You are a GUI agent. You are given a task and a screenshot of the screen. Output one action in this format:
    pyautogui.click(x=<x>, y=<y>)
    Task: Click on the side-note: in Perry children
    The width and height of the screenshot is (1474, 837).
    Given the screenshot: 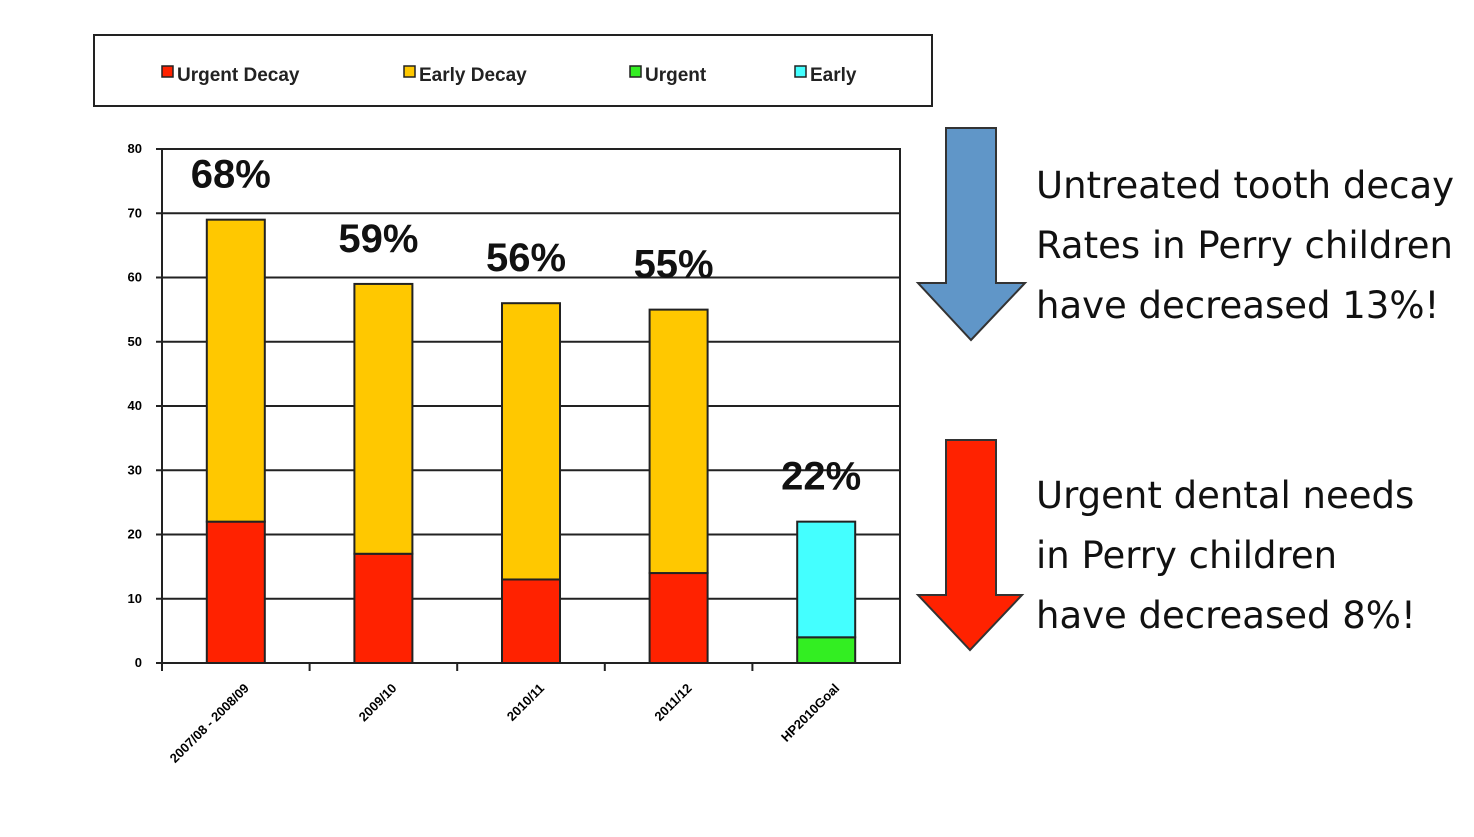 What is the action you would take?
    pyautogui.click(x=1186, y=555)
    